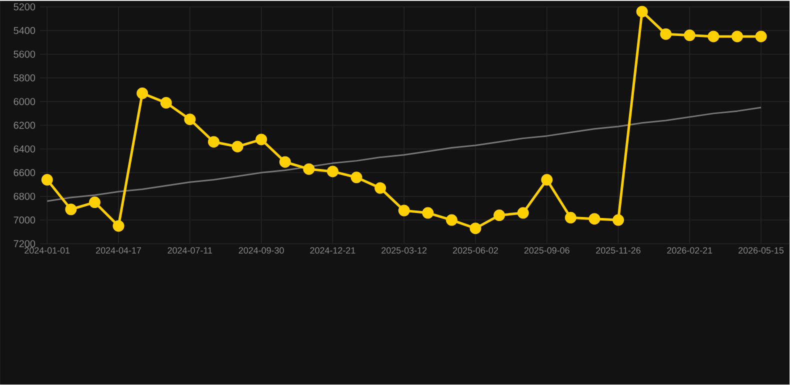 This screenshot has height=385, width=790. I want to click on y-tick-label: 6000, so click(25, 102).